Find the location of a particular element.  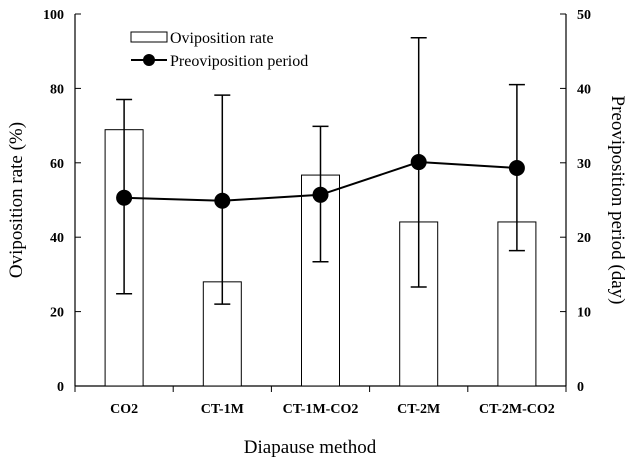

x-tick-label: CT-1M is located at coordinates (222, 409).